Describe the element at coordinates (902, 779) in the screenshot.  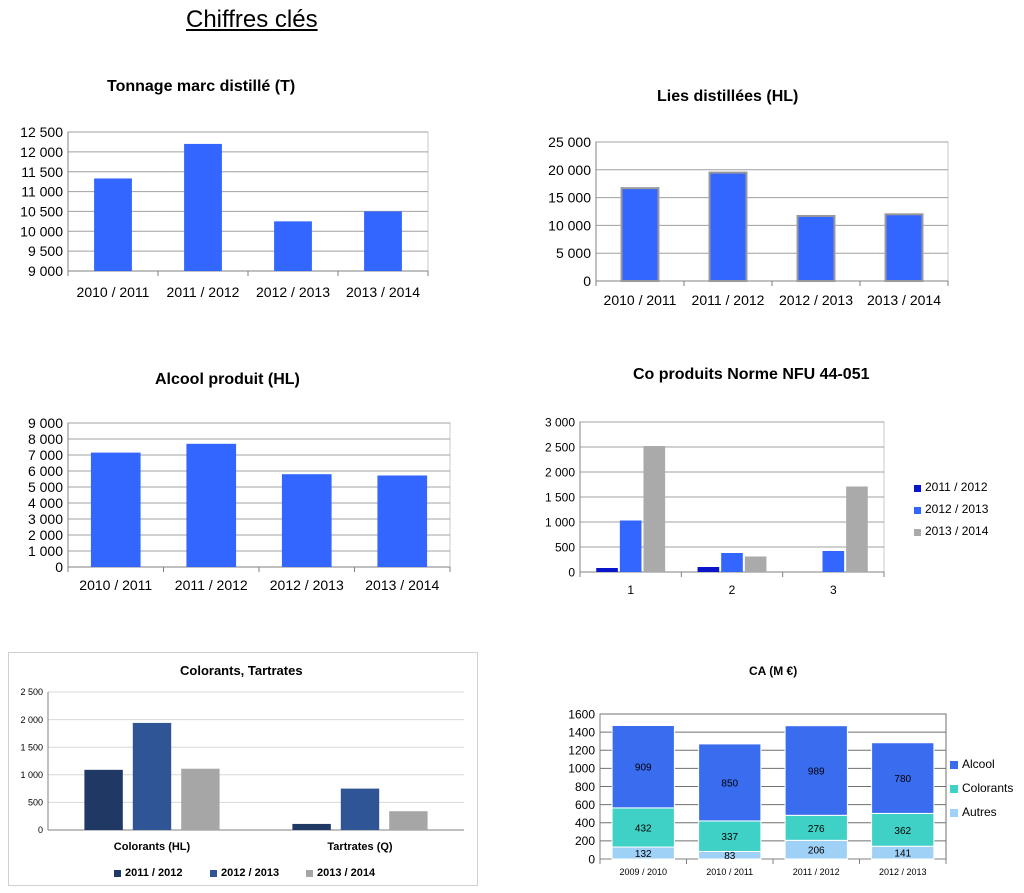
I see `data-label: 780` at that location.